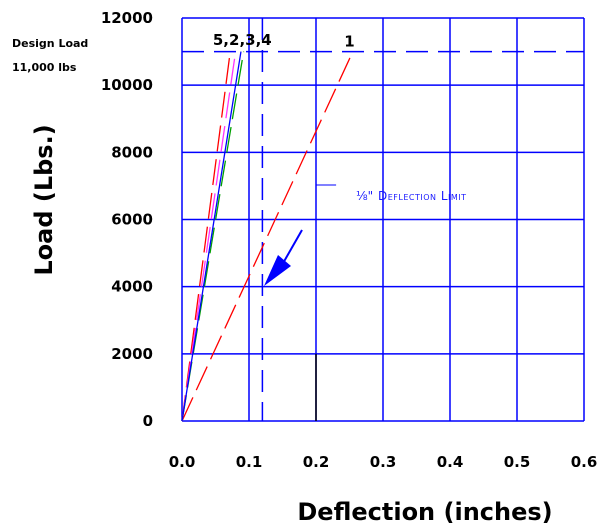 The height and width of the screenshot is (525, 600). I want to click on deflection-limit-prefix: ⅛", so click(364, 196).